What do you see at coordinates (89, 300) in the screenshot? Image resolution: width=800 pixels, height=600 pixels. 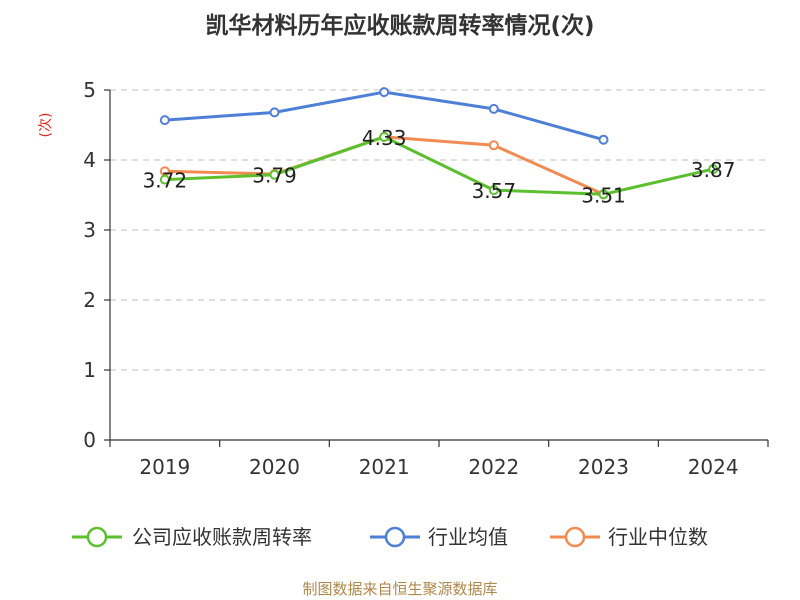 I see `y-tick-label: 2` at bounding box center [89, 300].